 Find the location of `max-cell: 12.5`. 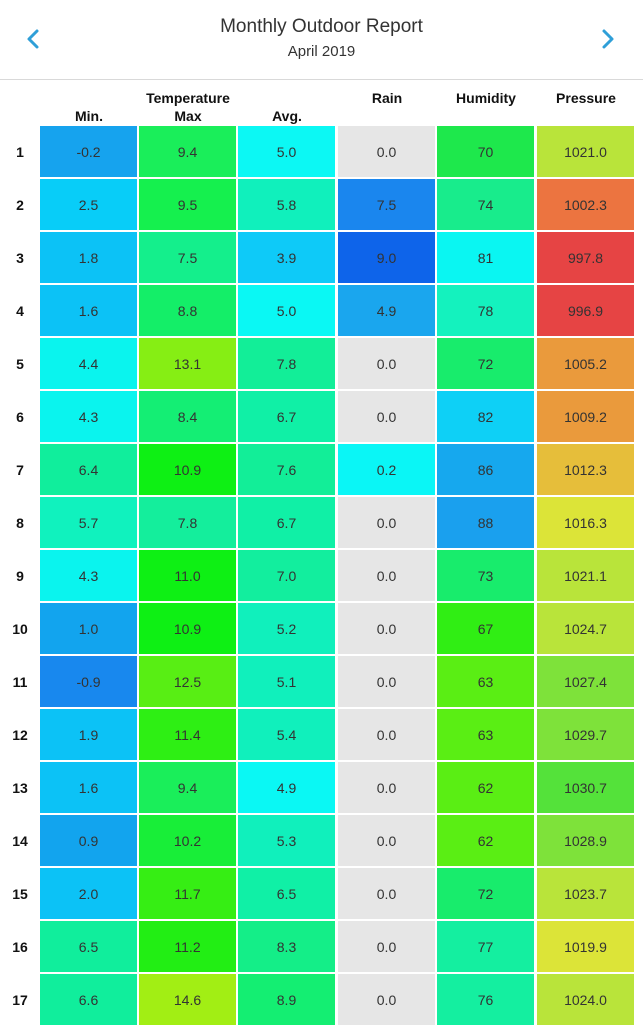

max-cell: 12.5 is located at coordinates (187, 681).